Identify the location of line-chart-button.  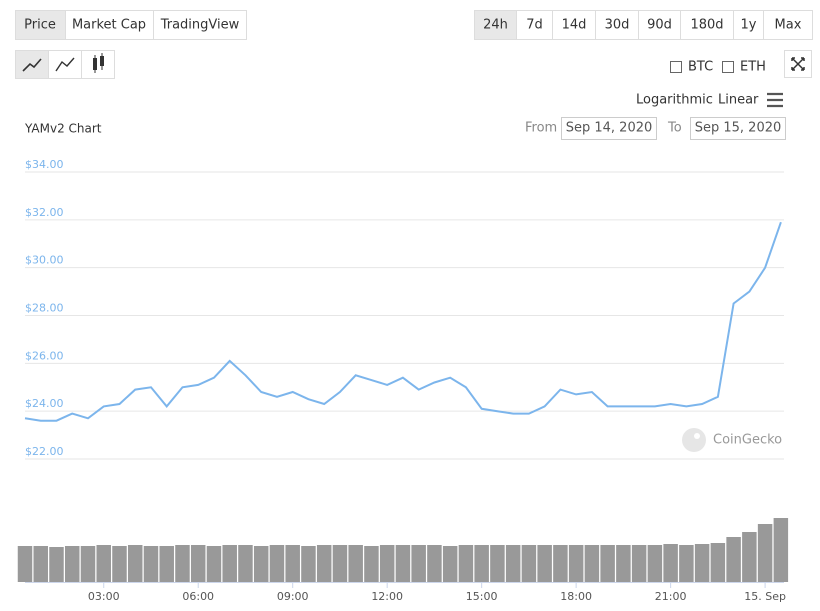
(32, 64).